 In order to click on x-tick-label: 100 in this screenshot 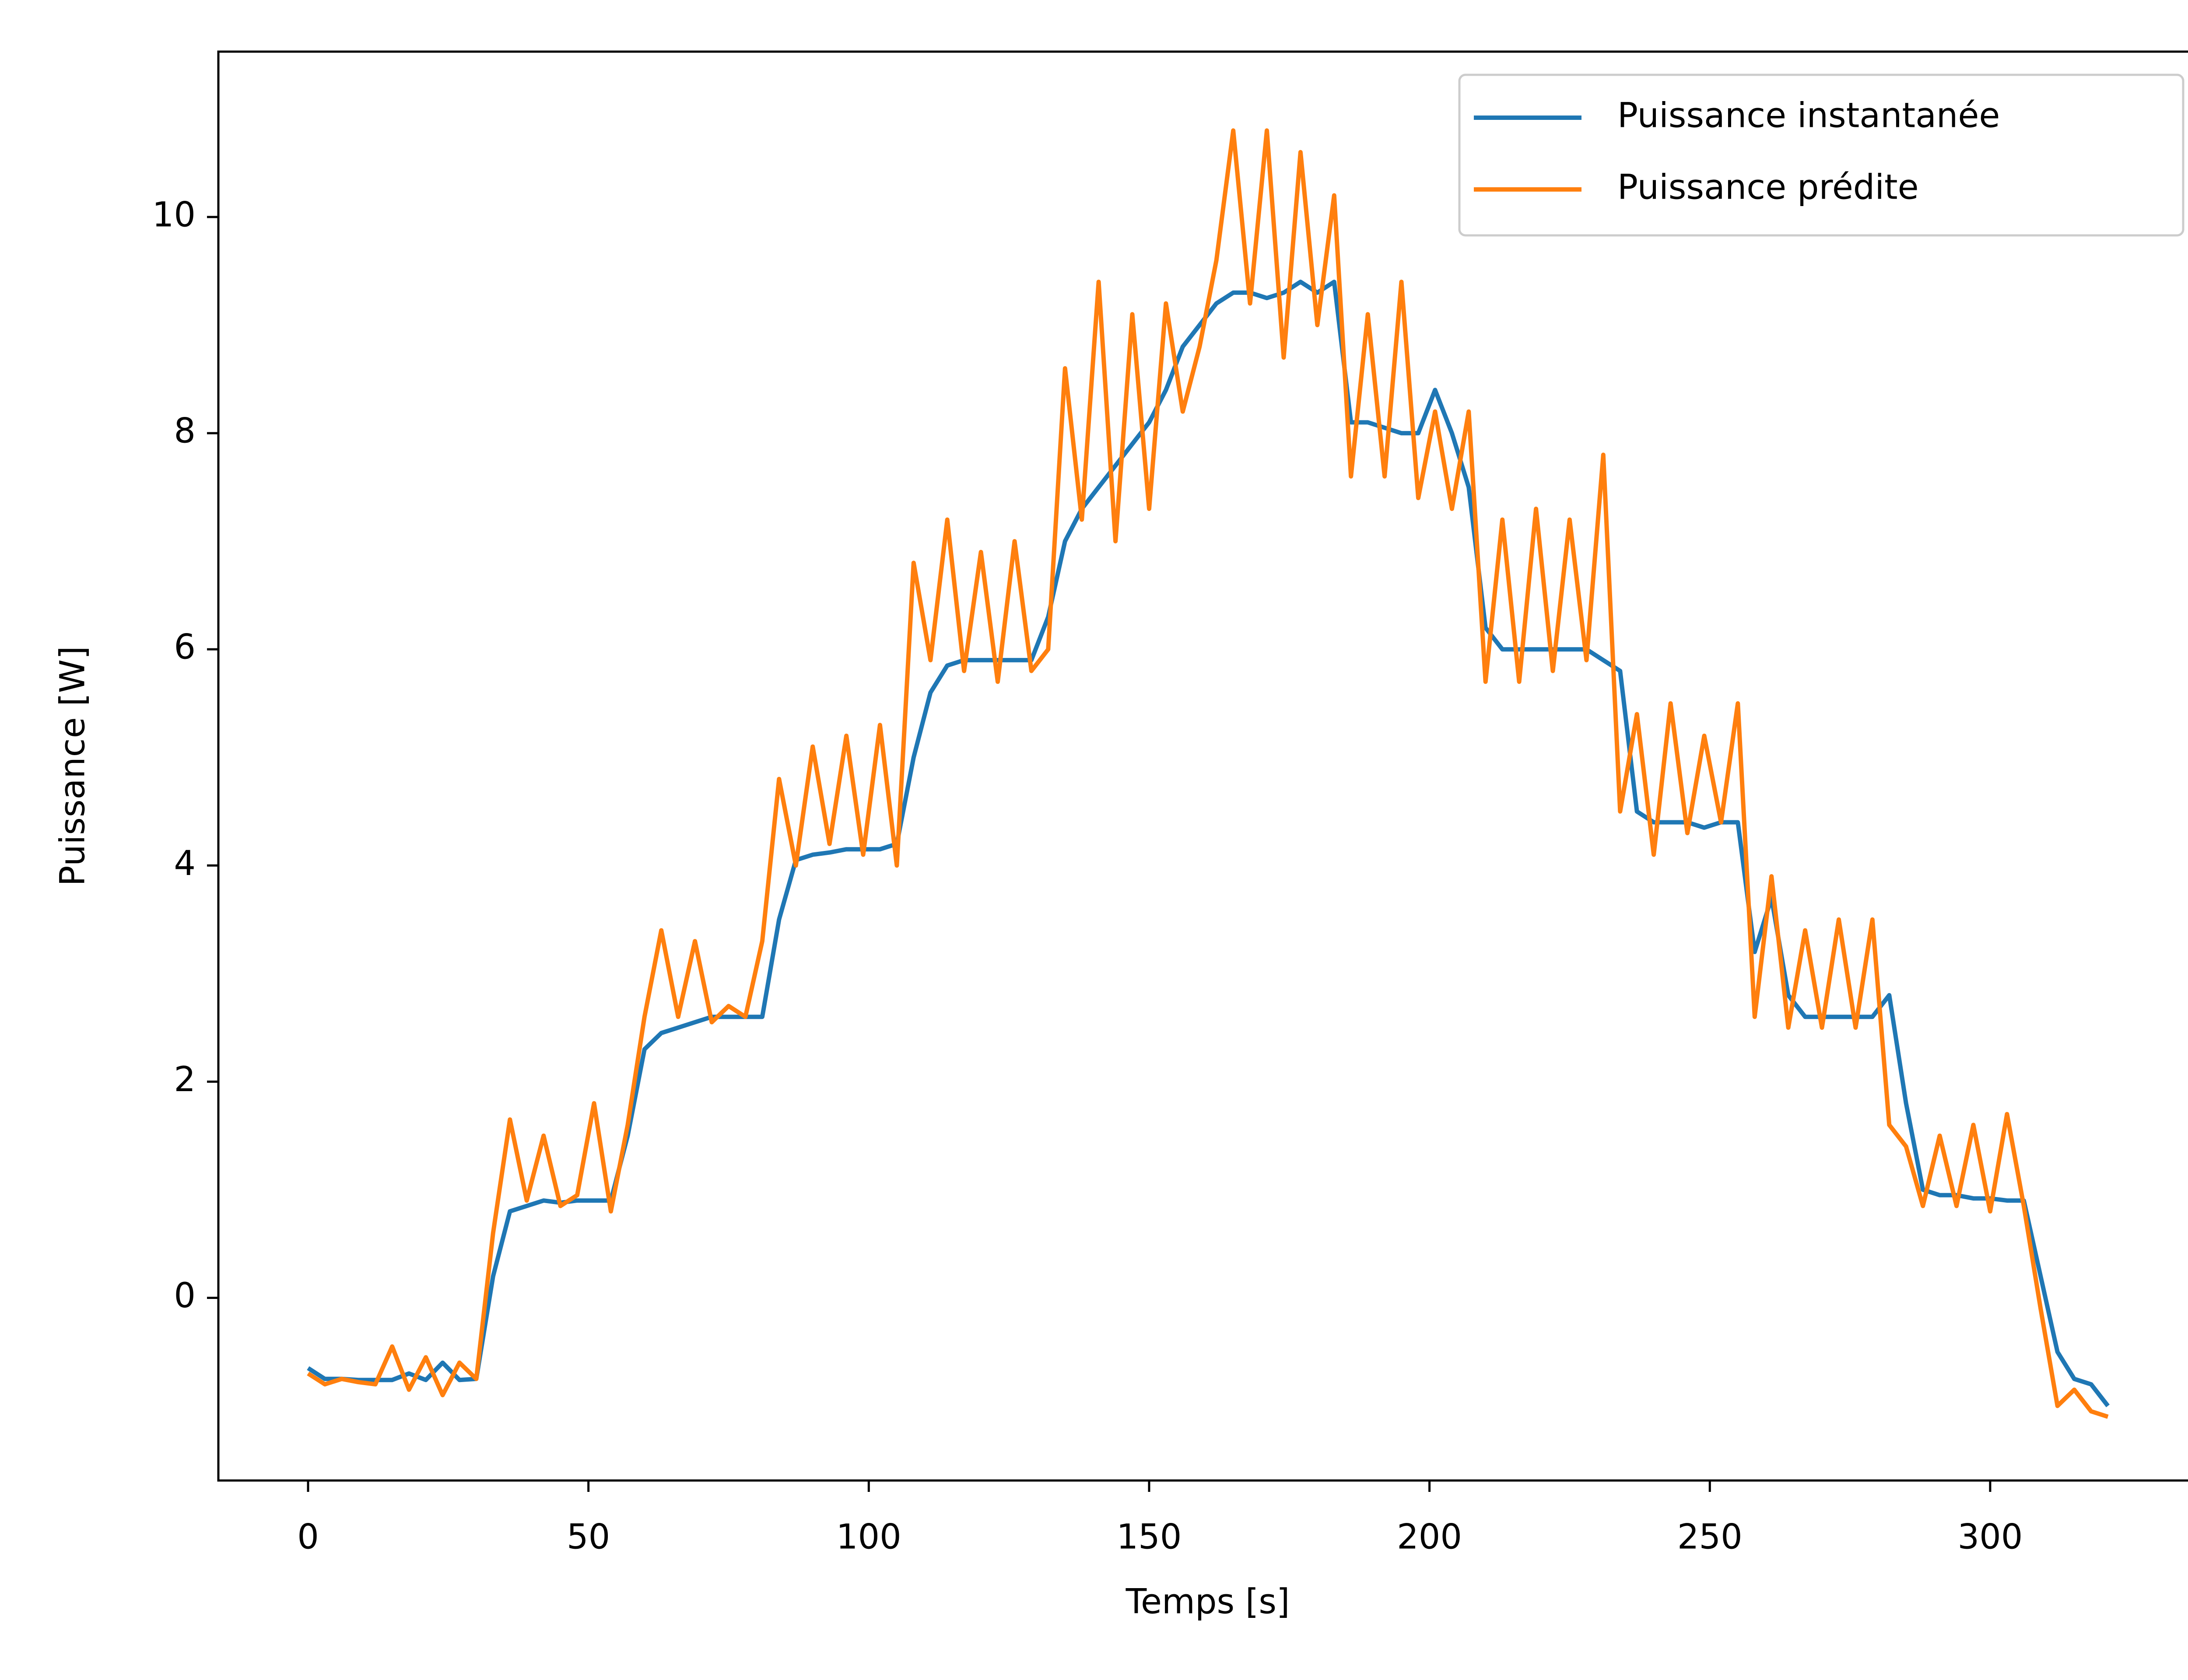, I will do `click(868, 1537)`.